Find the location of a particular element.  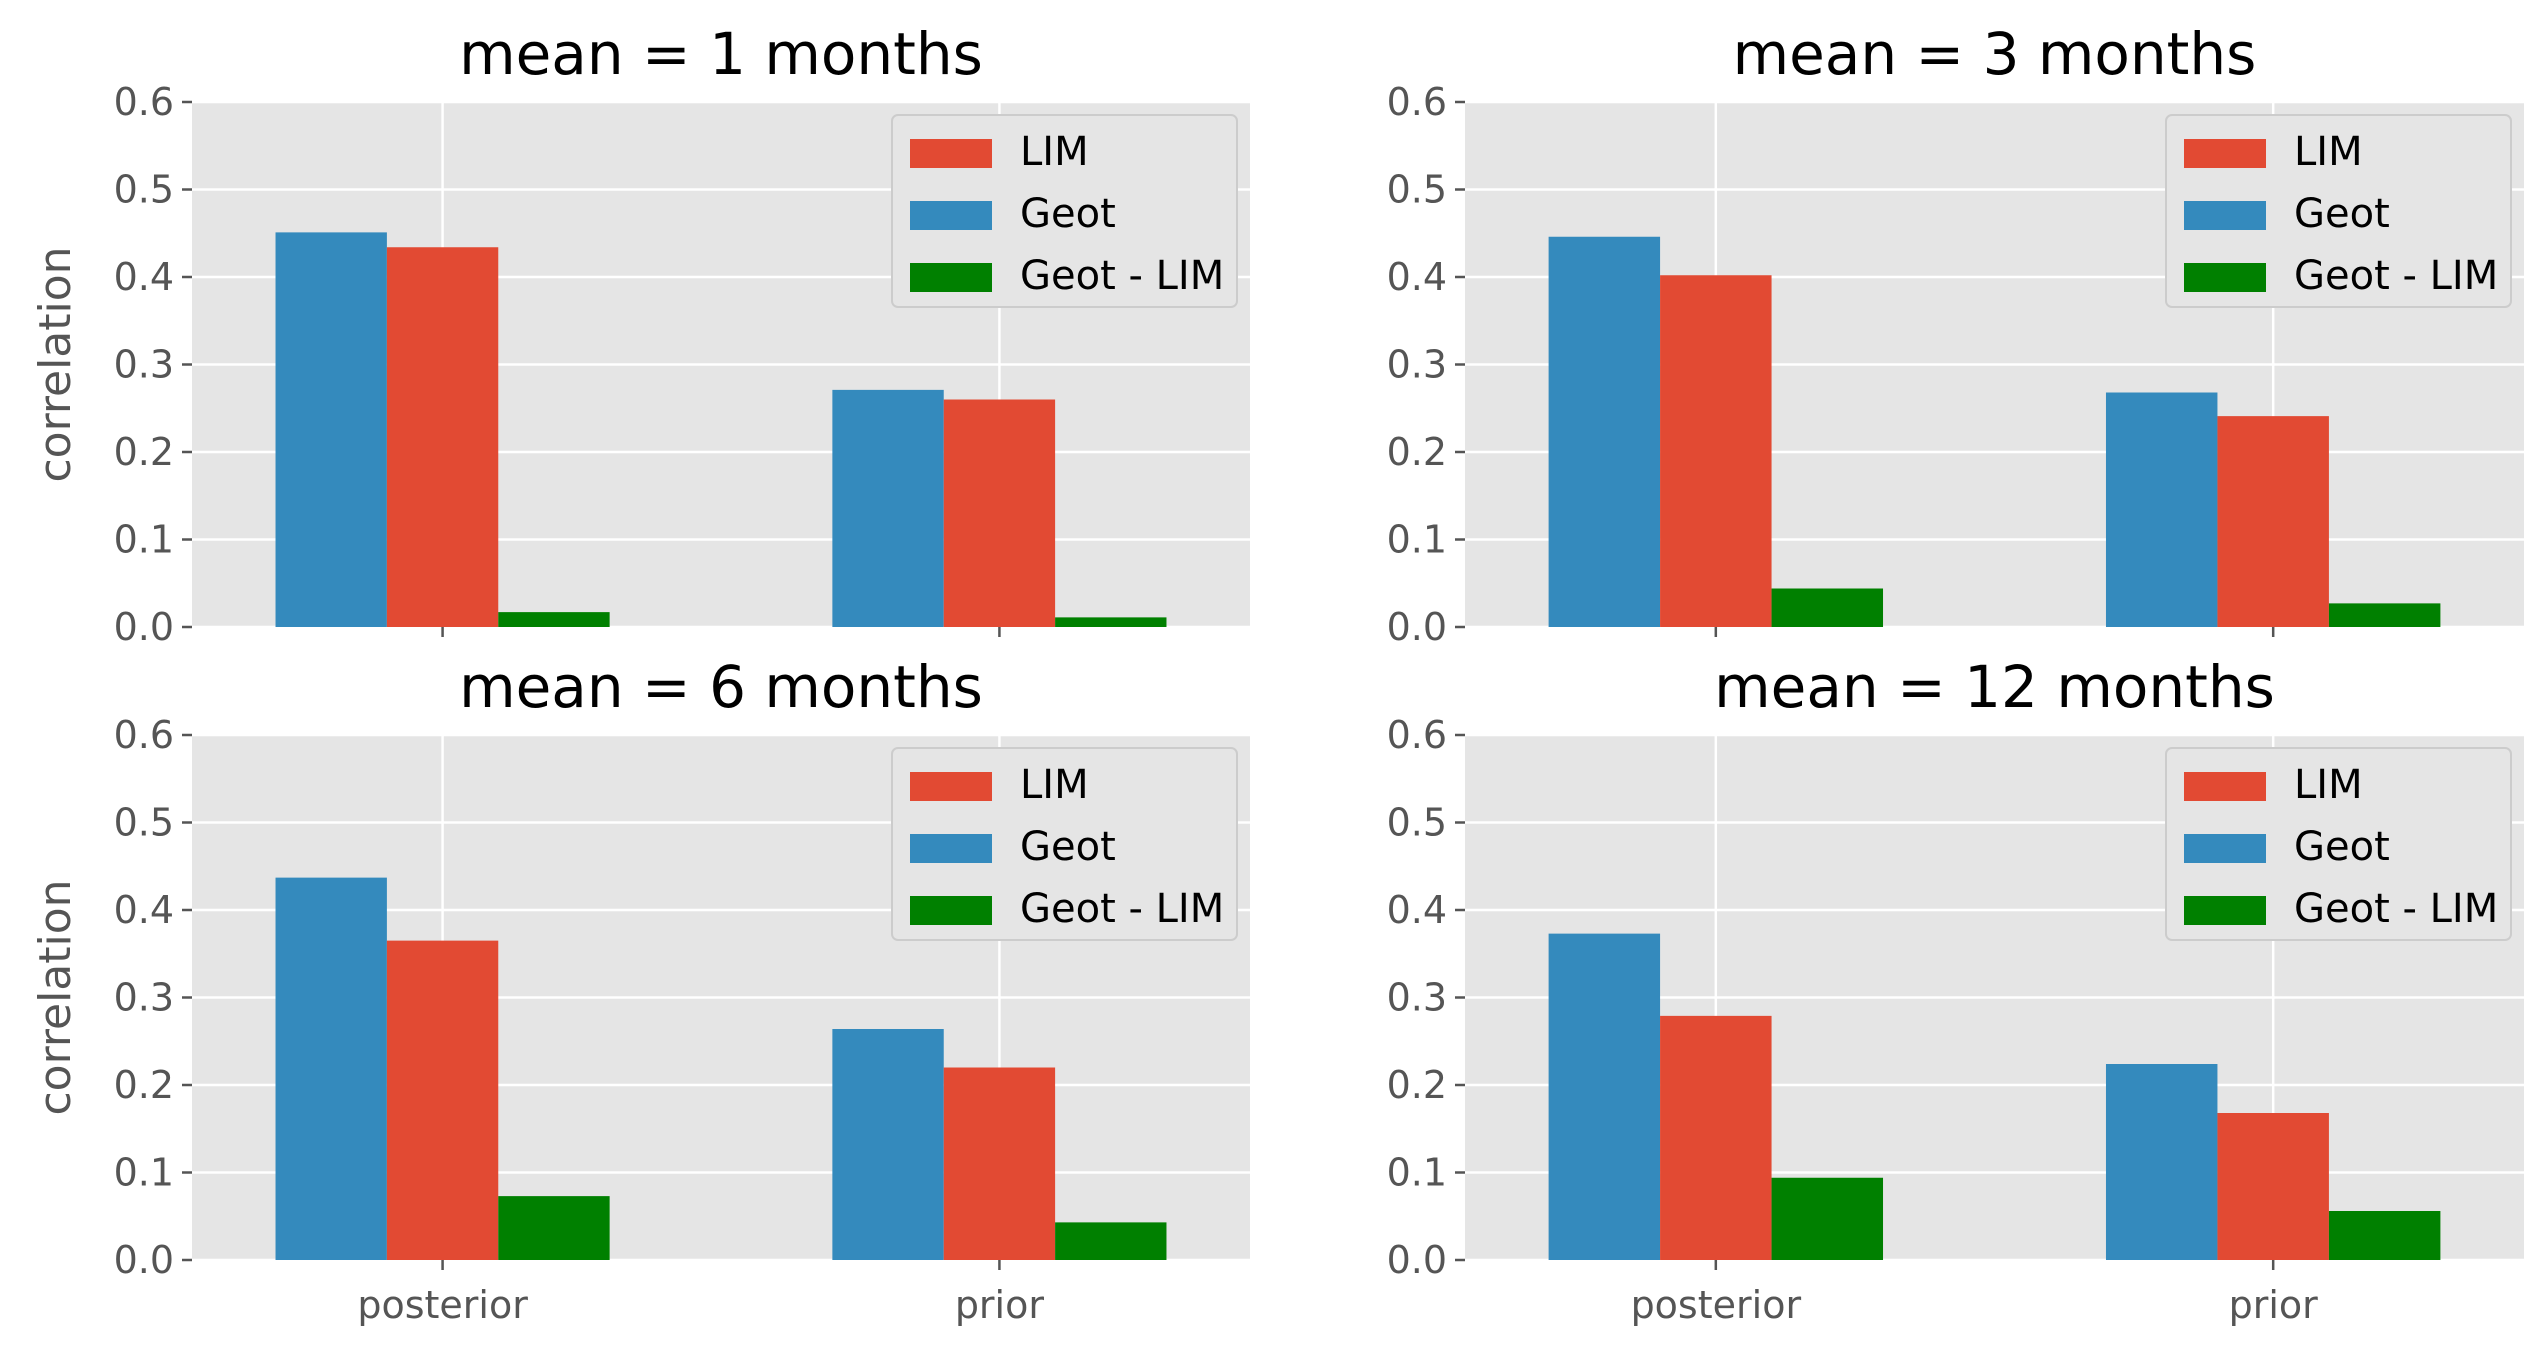

chart-title: mean = 6 months is located at coordinates (721, 687).